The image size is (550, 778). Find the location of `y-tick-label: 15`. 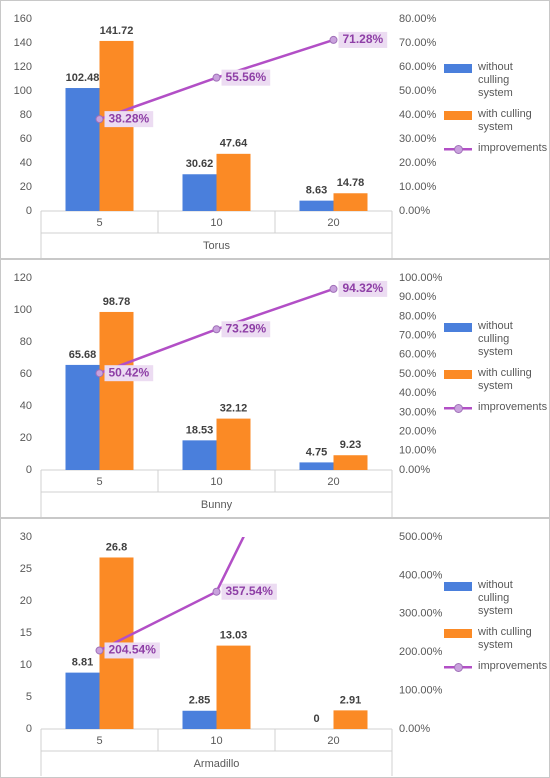

y-tick-label: 15 is located at coordinates (26, 633).